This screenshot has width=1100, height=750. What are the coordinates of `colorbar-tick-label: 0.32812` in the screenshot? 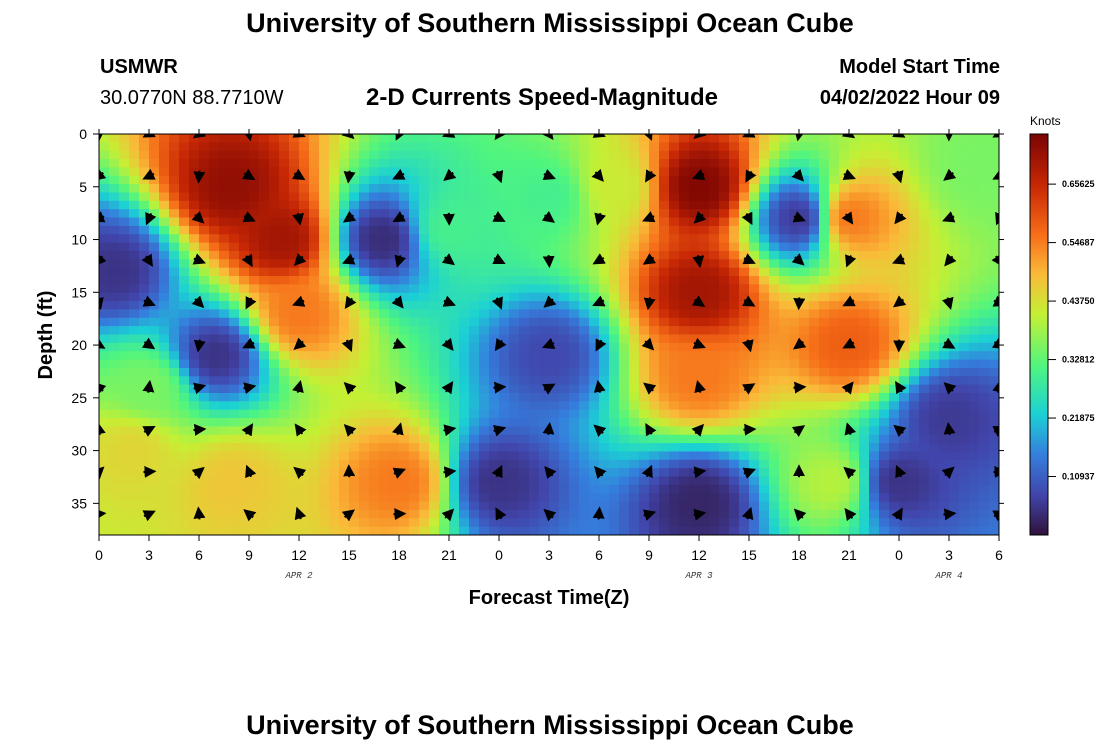 It's located at (1078, 360).